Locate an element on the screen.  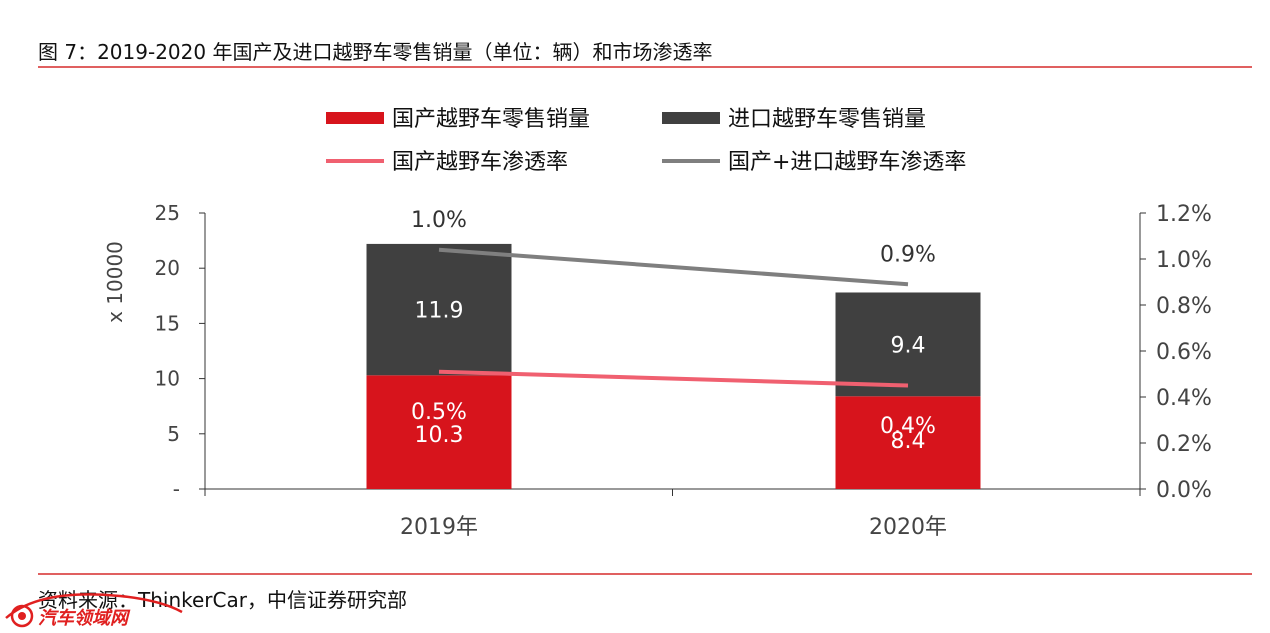
y-tick-label-left: 15 is located at coordinates (167, 323).